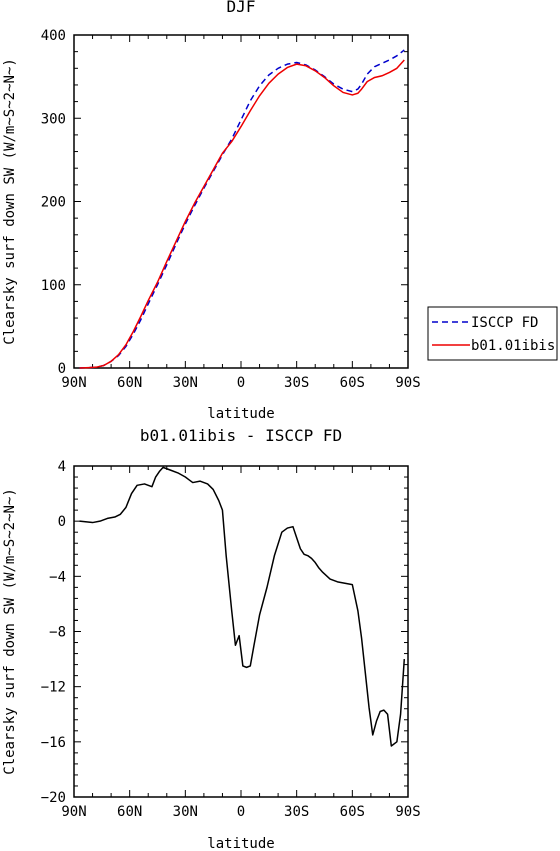 The image size is (560, 851). I want to click on top-chart-title: DJF, so click(241, 8).